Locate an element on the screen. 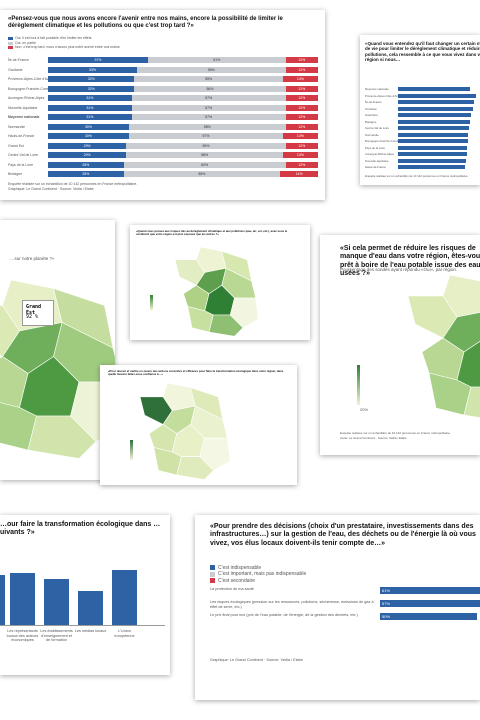 The image size is (480, 720). row-label: Nouvelle-Aquitaine is located at coordinates (23, 107).